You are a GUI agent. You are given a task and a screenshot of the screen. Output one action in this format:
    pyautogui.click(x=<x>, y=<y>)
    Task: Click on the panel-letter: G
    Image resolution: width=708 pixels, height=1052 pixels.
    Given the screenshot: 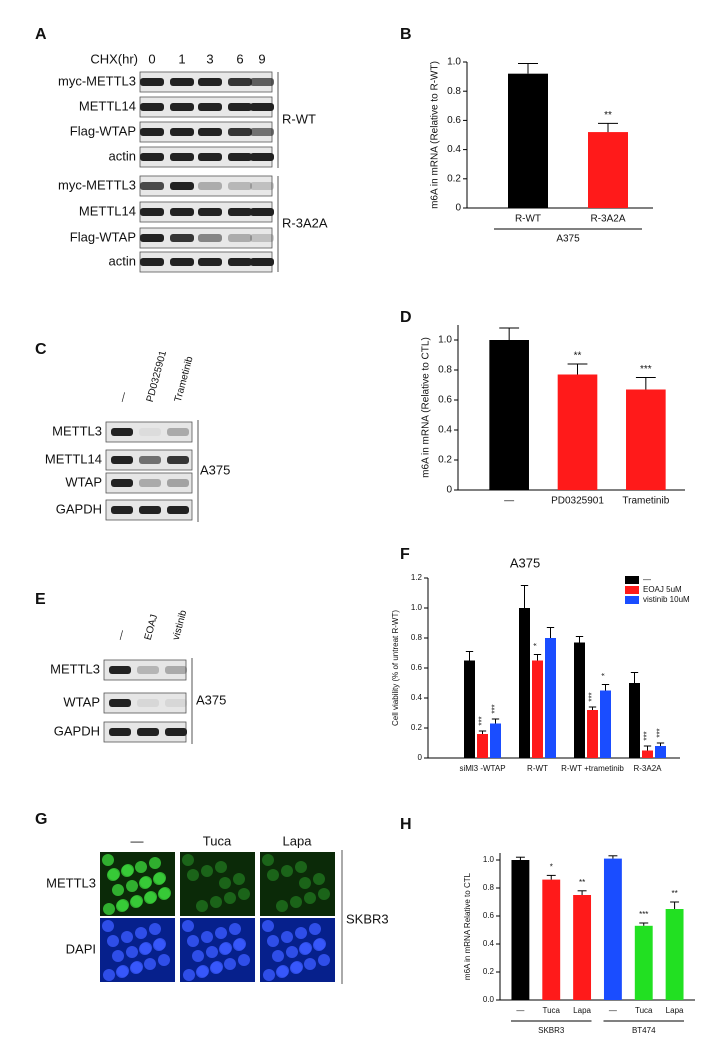 What is the action you would take?
    pyautogui.click(x=41, y=819)
    